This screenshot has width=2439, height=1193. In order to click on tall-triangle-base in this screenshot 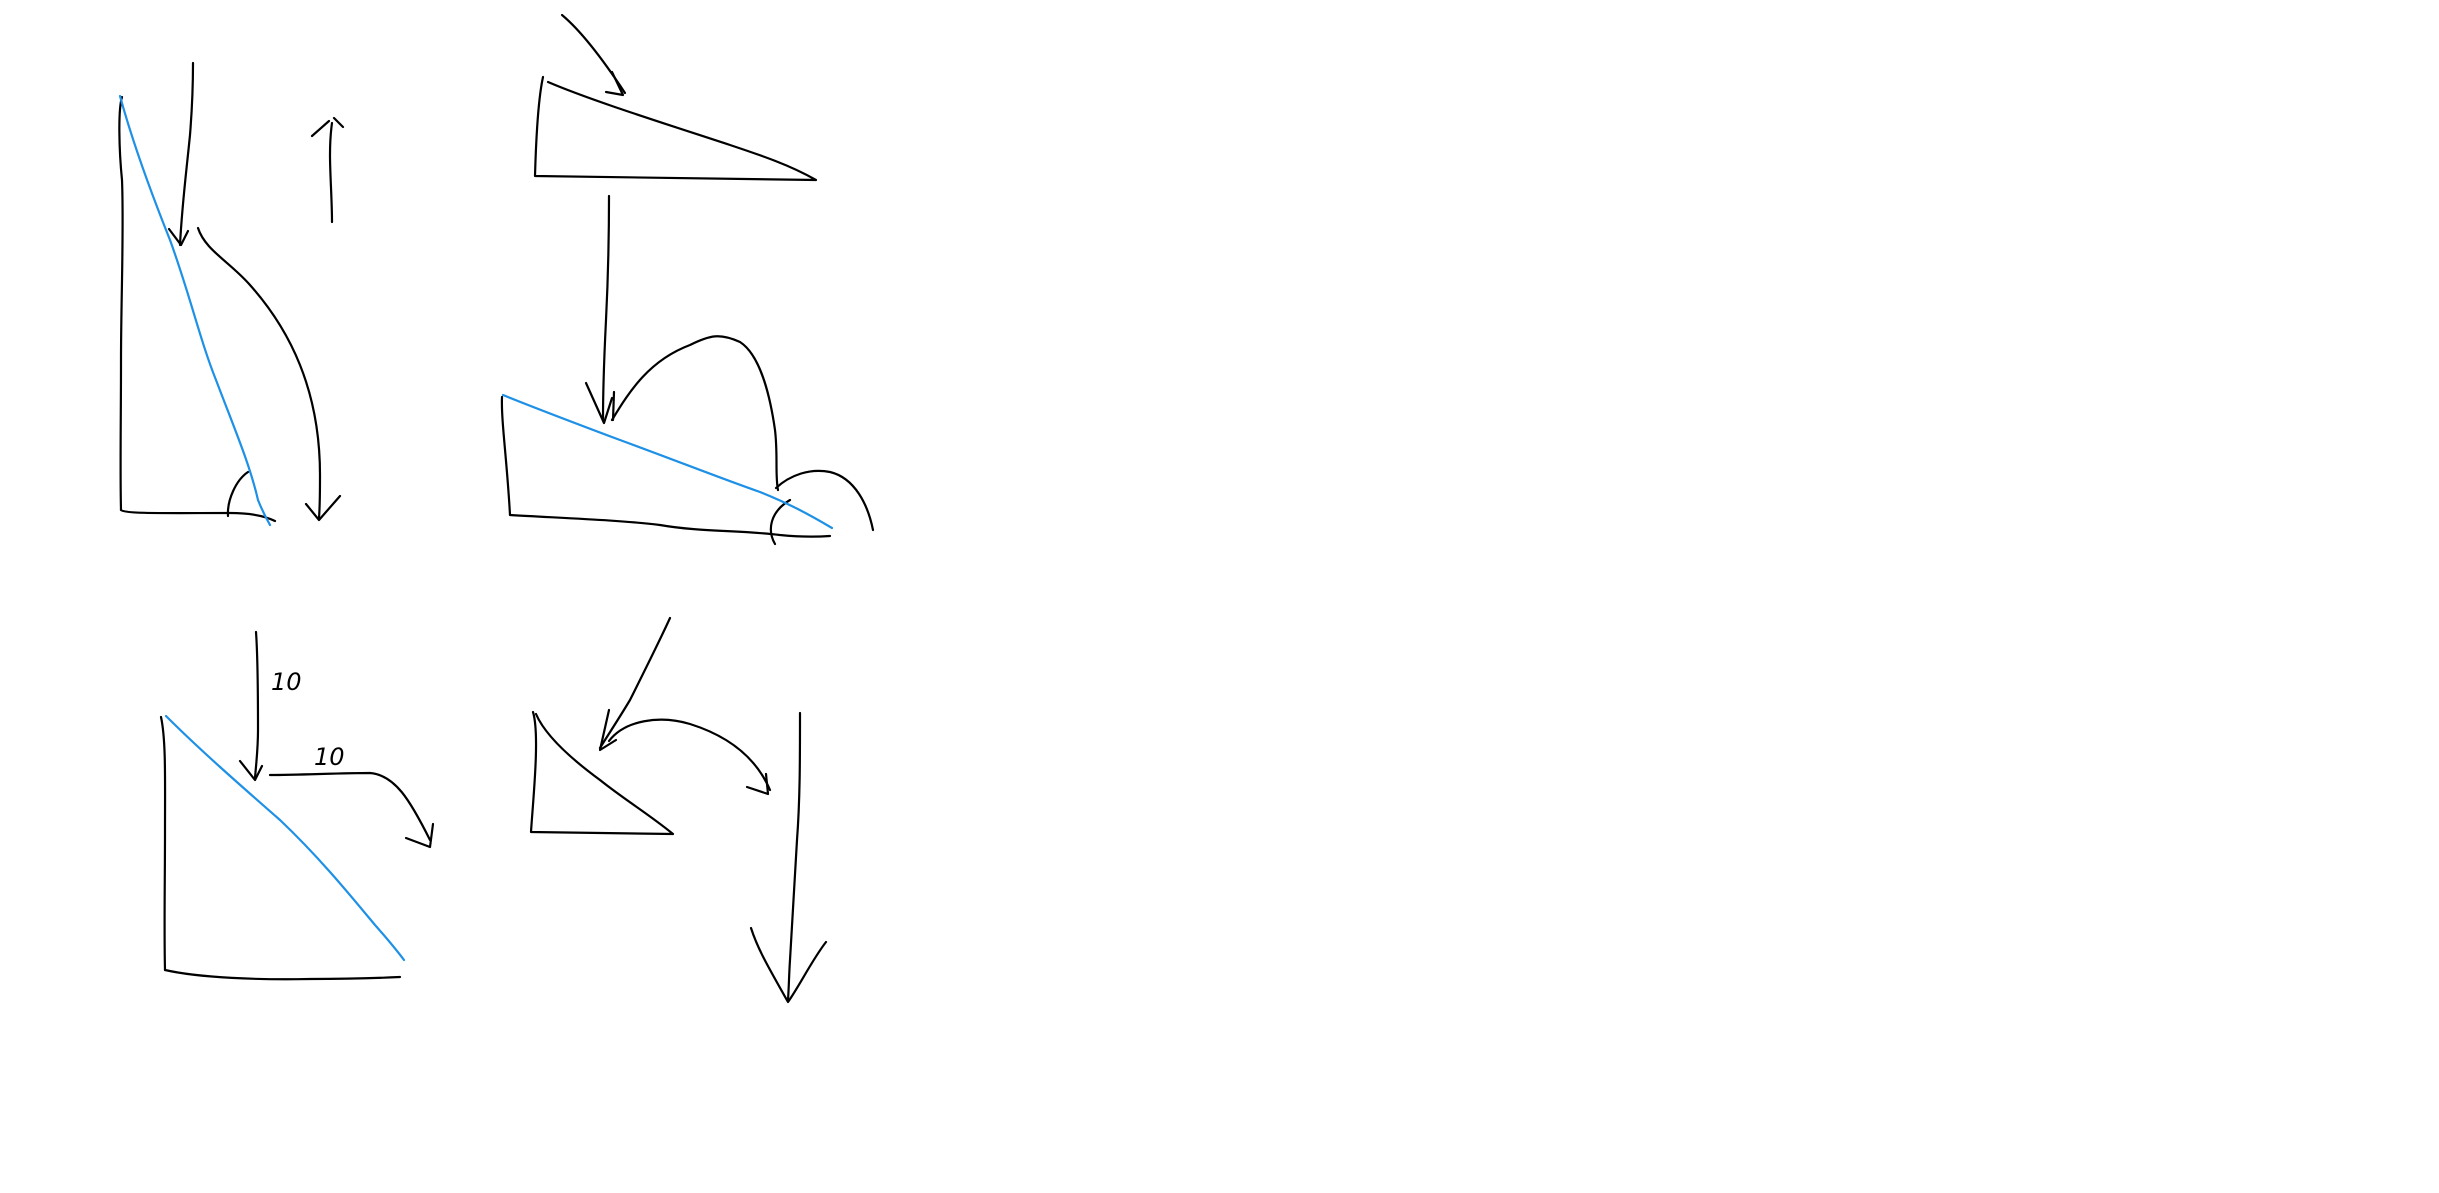, I will do `click(198, 515)`.